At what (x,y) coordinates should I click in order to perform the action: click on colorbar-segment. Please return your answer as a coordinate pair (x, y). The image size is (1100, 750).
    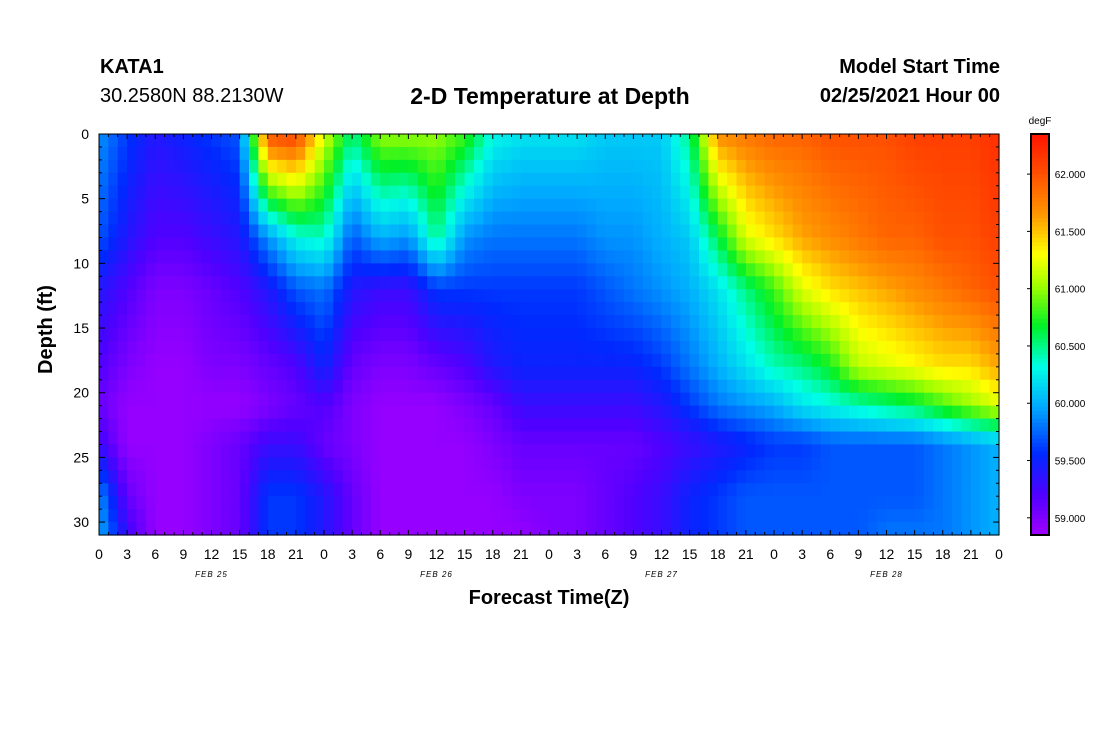
    Looking at the image, I should click on (1040, 176).